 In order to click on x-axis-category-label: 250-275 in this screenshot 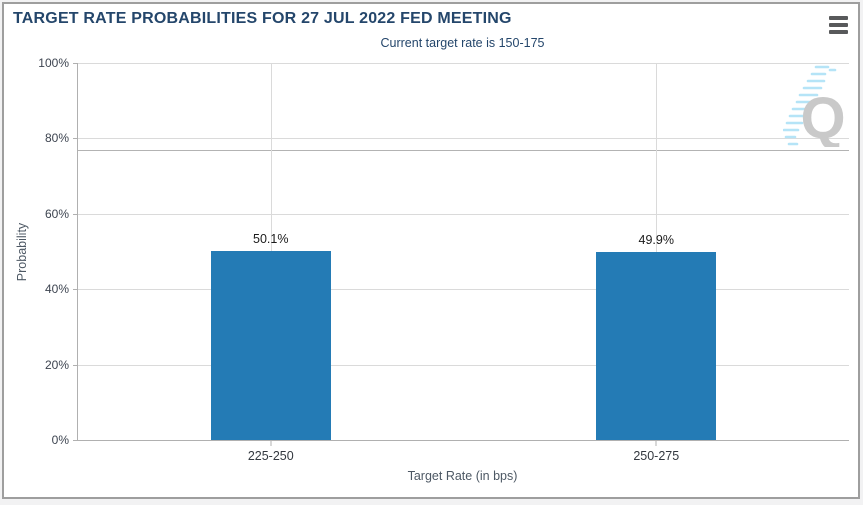, I will do `click(656, 456)`.